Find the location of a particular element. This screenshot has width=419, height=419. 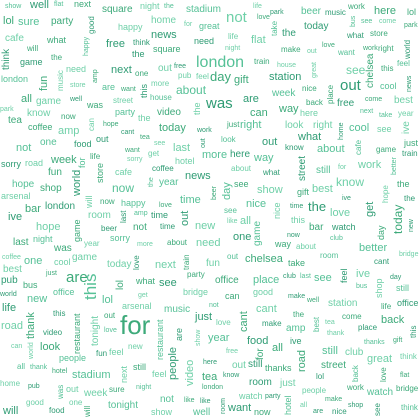

cloud-word: sorry is located at coordinates (135, 159).